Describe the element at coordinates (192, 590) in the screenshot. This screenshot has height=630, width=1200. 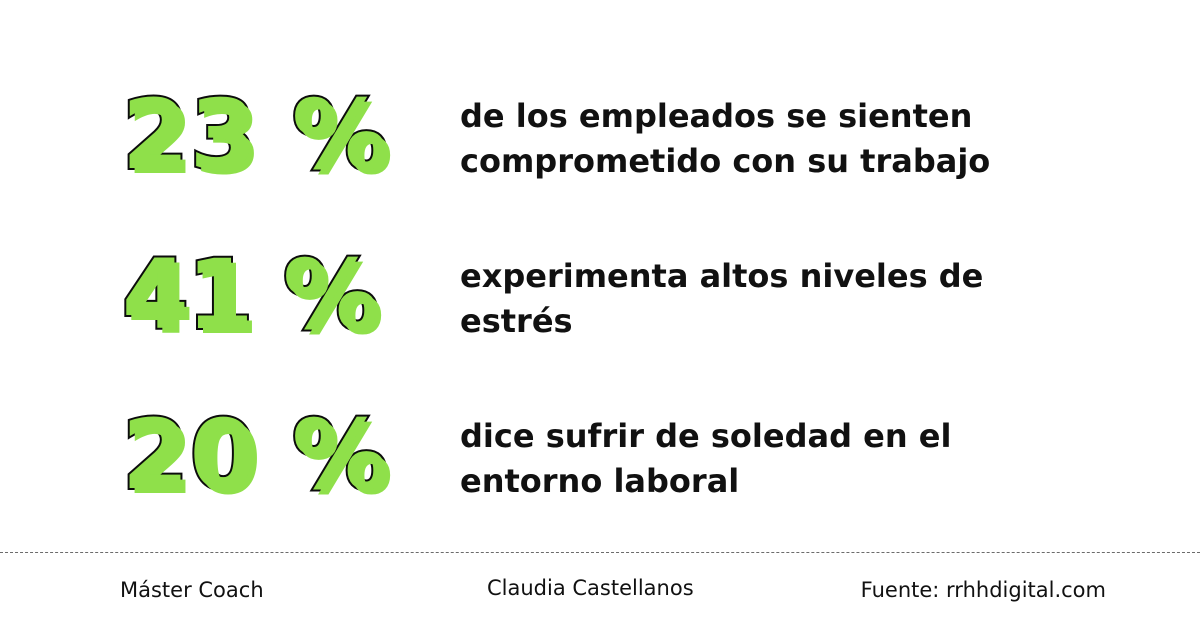
I see `footer-title: Máster Coach` at that location.